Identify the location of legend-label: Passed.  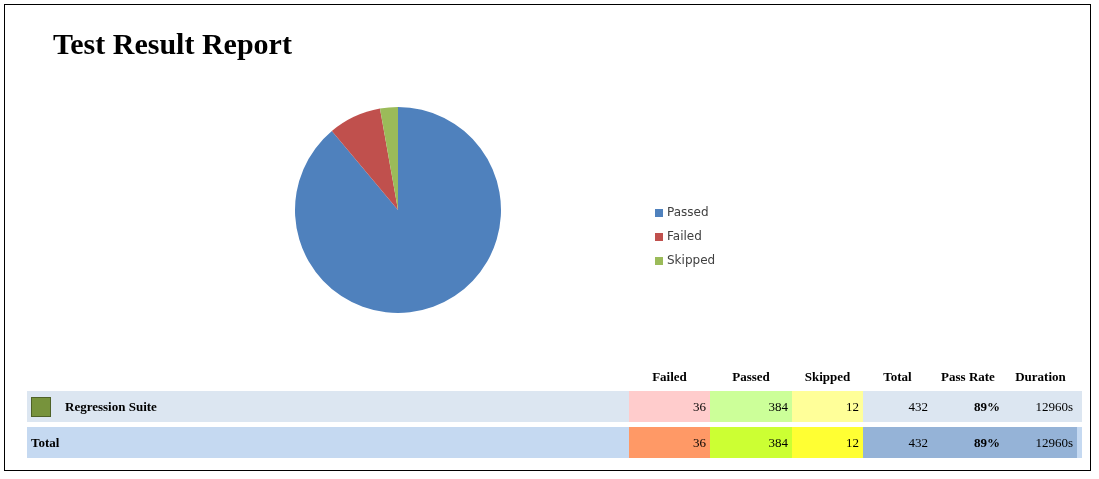
(688, 212).